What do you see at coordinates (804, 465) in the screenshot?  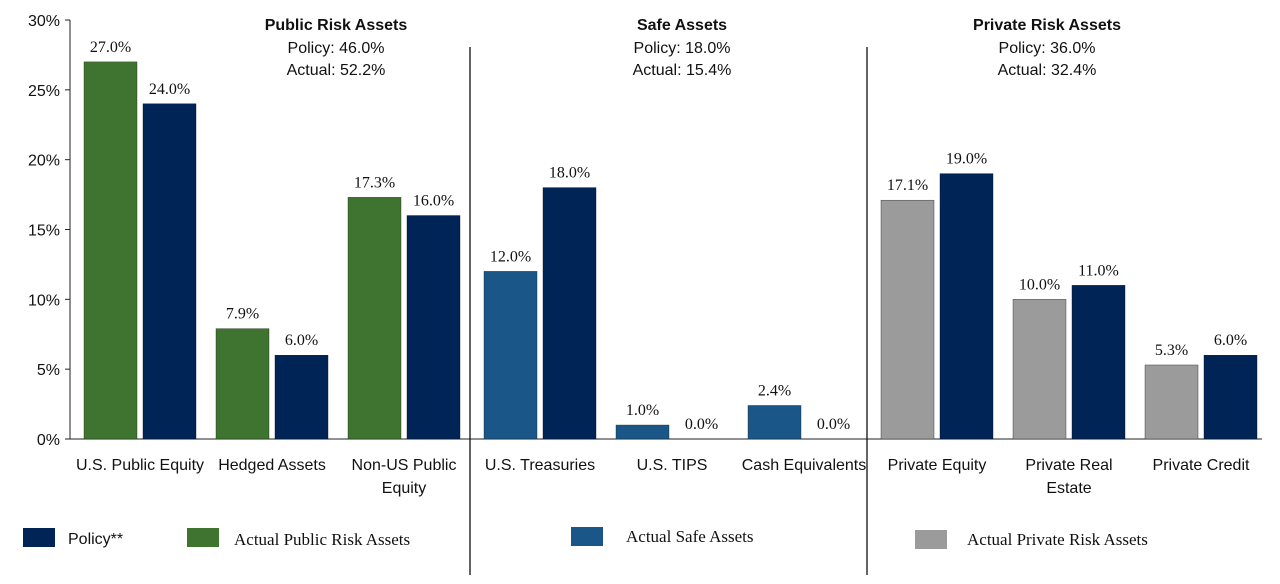 I see `x-category-label: Cash Equivalents` at bounding box center [804, 465].